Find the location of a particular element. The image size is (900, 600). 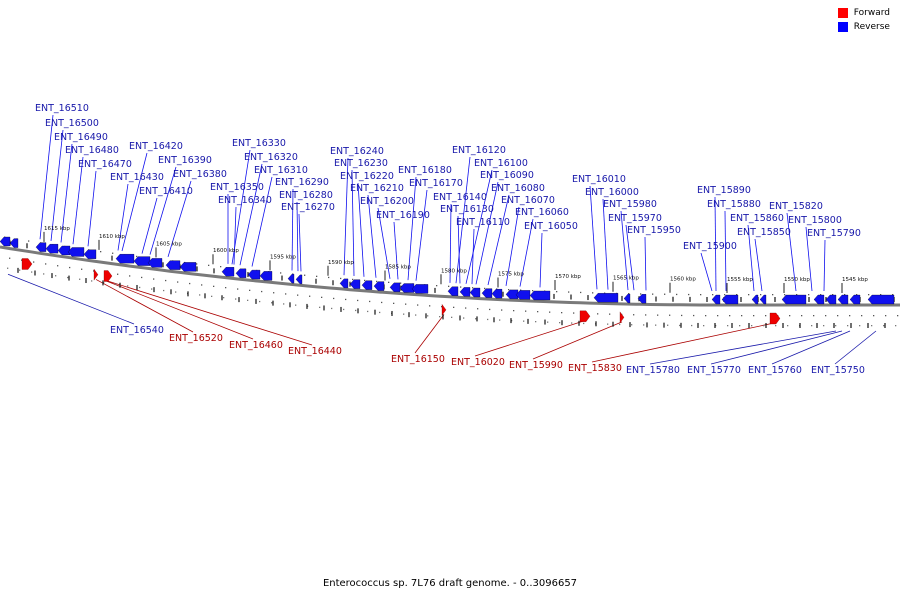

top-gene-label: ENT_16320 is located at coordinates (271, 157).